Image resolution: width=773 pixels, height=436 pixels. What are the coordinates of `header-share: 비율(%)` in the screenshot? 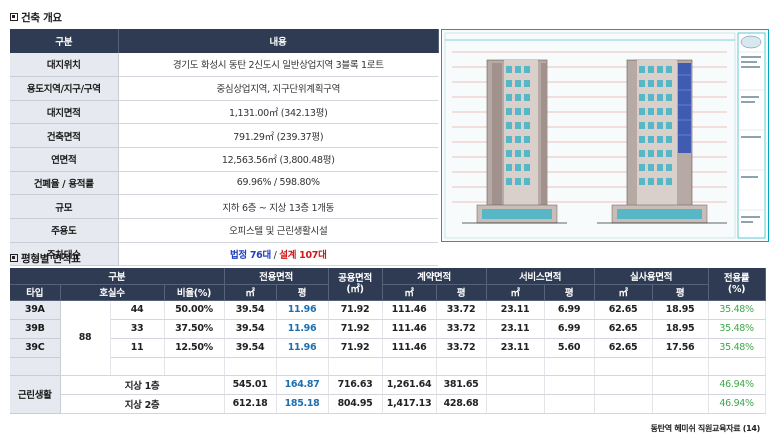 It's located at (194, 292).